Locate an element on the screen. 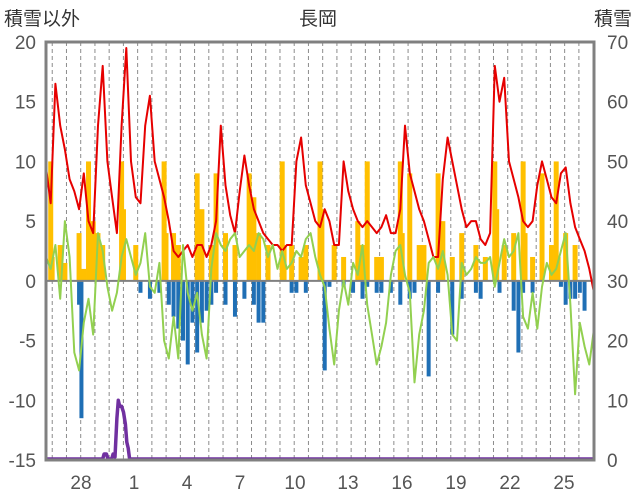  left-tick-label: 10 is located at coordinates (25, 162).